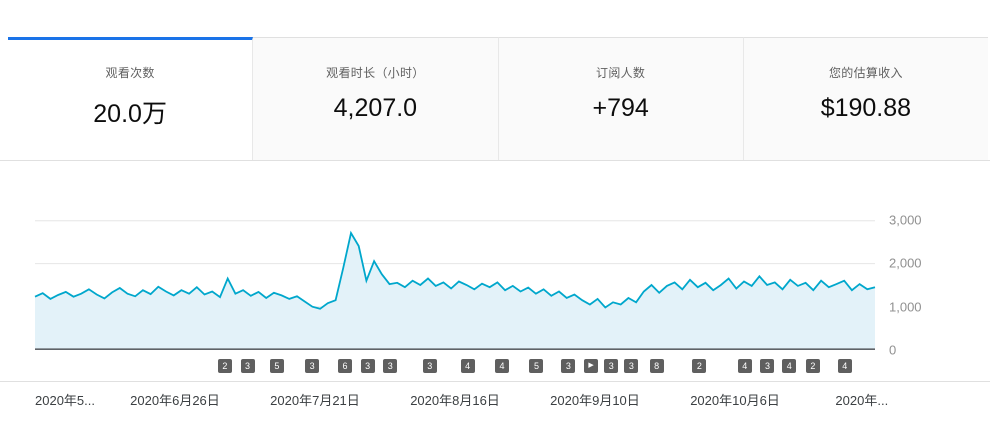 This screenshot has width=990, height=425. What do you see at coordinates (175, 400) in the screenshot?
I see `x-axis-label: 2020年6月26日` at bounding box center [175, 400].